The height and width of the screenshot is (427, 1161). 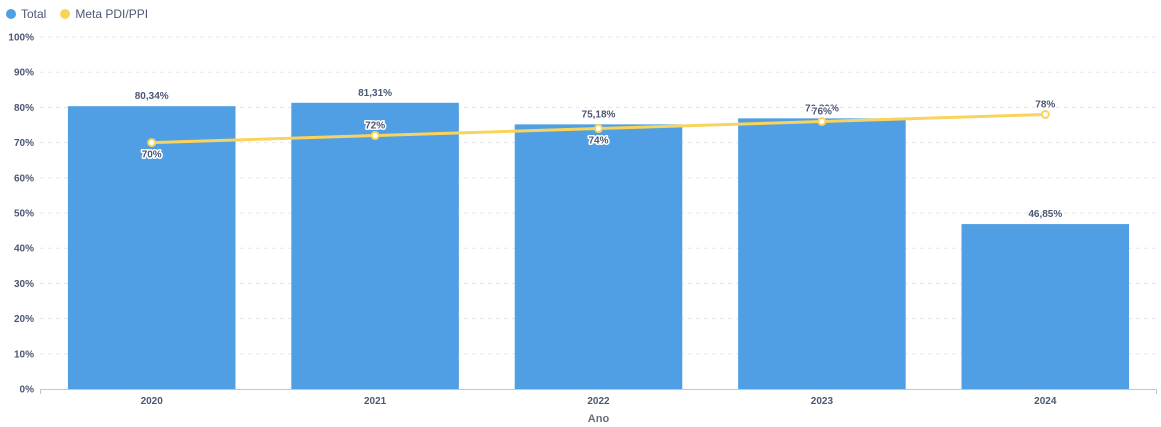 I want to click on bar-value-label: 81,31%, so click(x=375, y=93).